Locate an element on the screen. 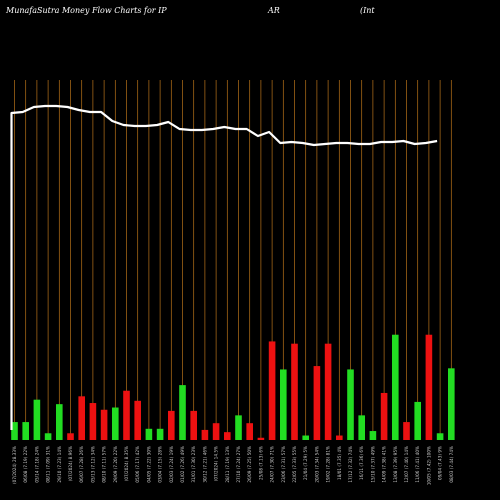  x-tick-label: 04/05 (7.22) 30% is located at coordinates (148, 464).